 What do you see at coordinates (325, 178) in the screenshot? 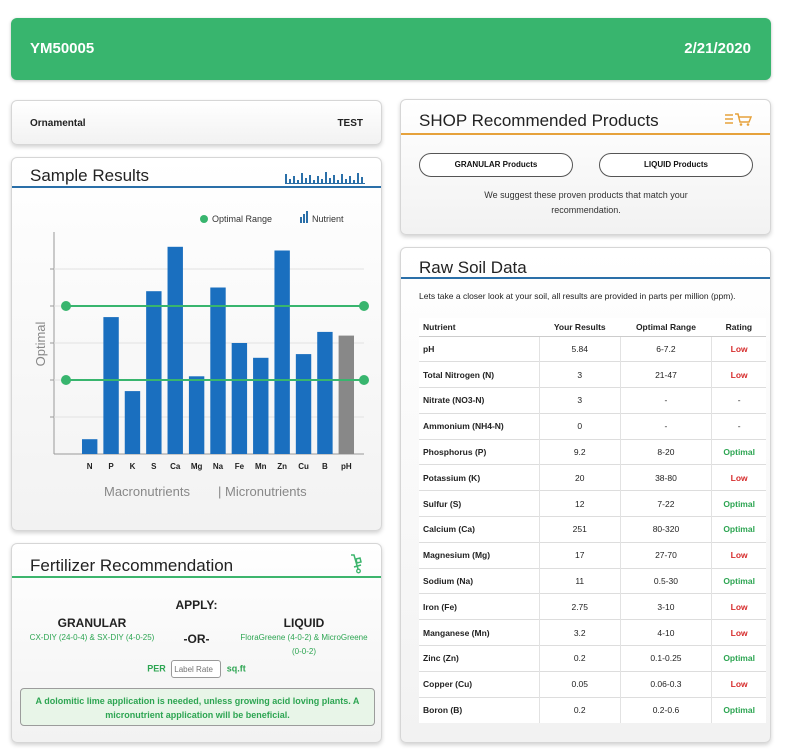
I see `bar-chart-icon` at bounding box center [325, 178].